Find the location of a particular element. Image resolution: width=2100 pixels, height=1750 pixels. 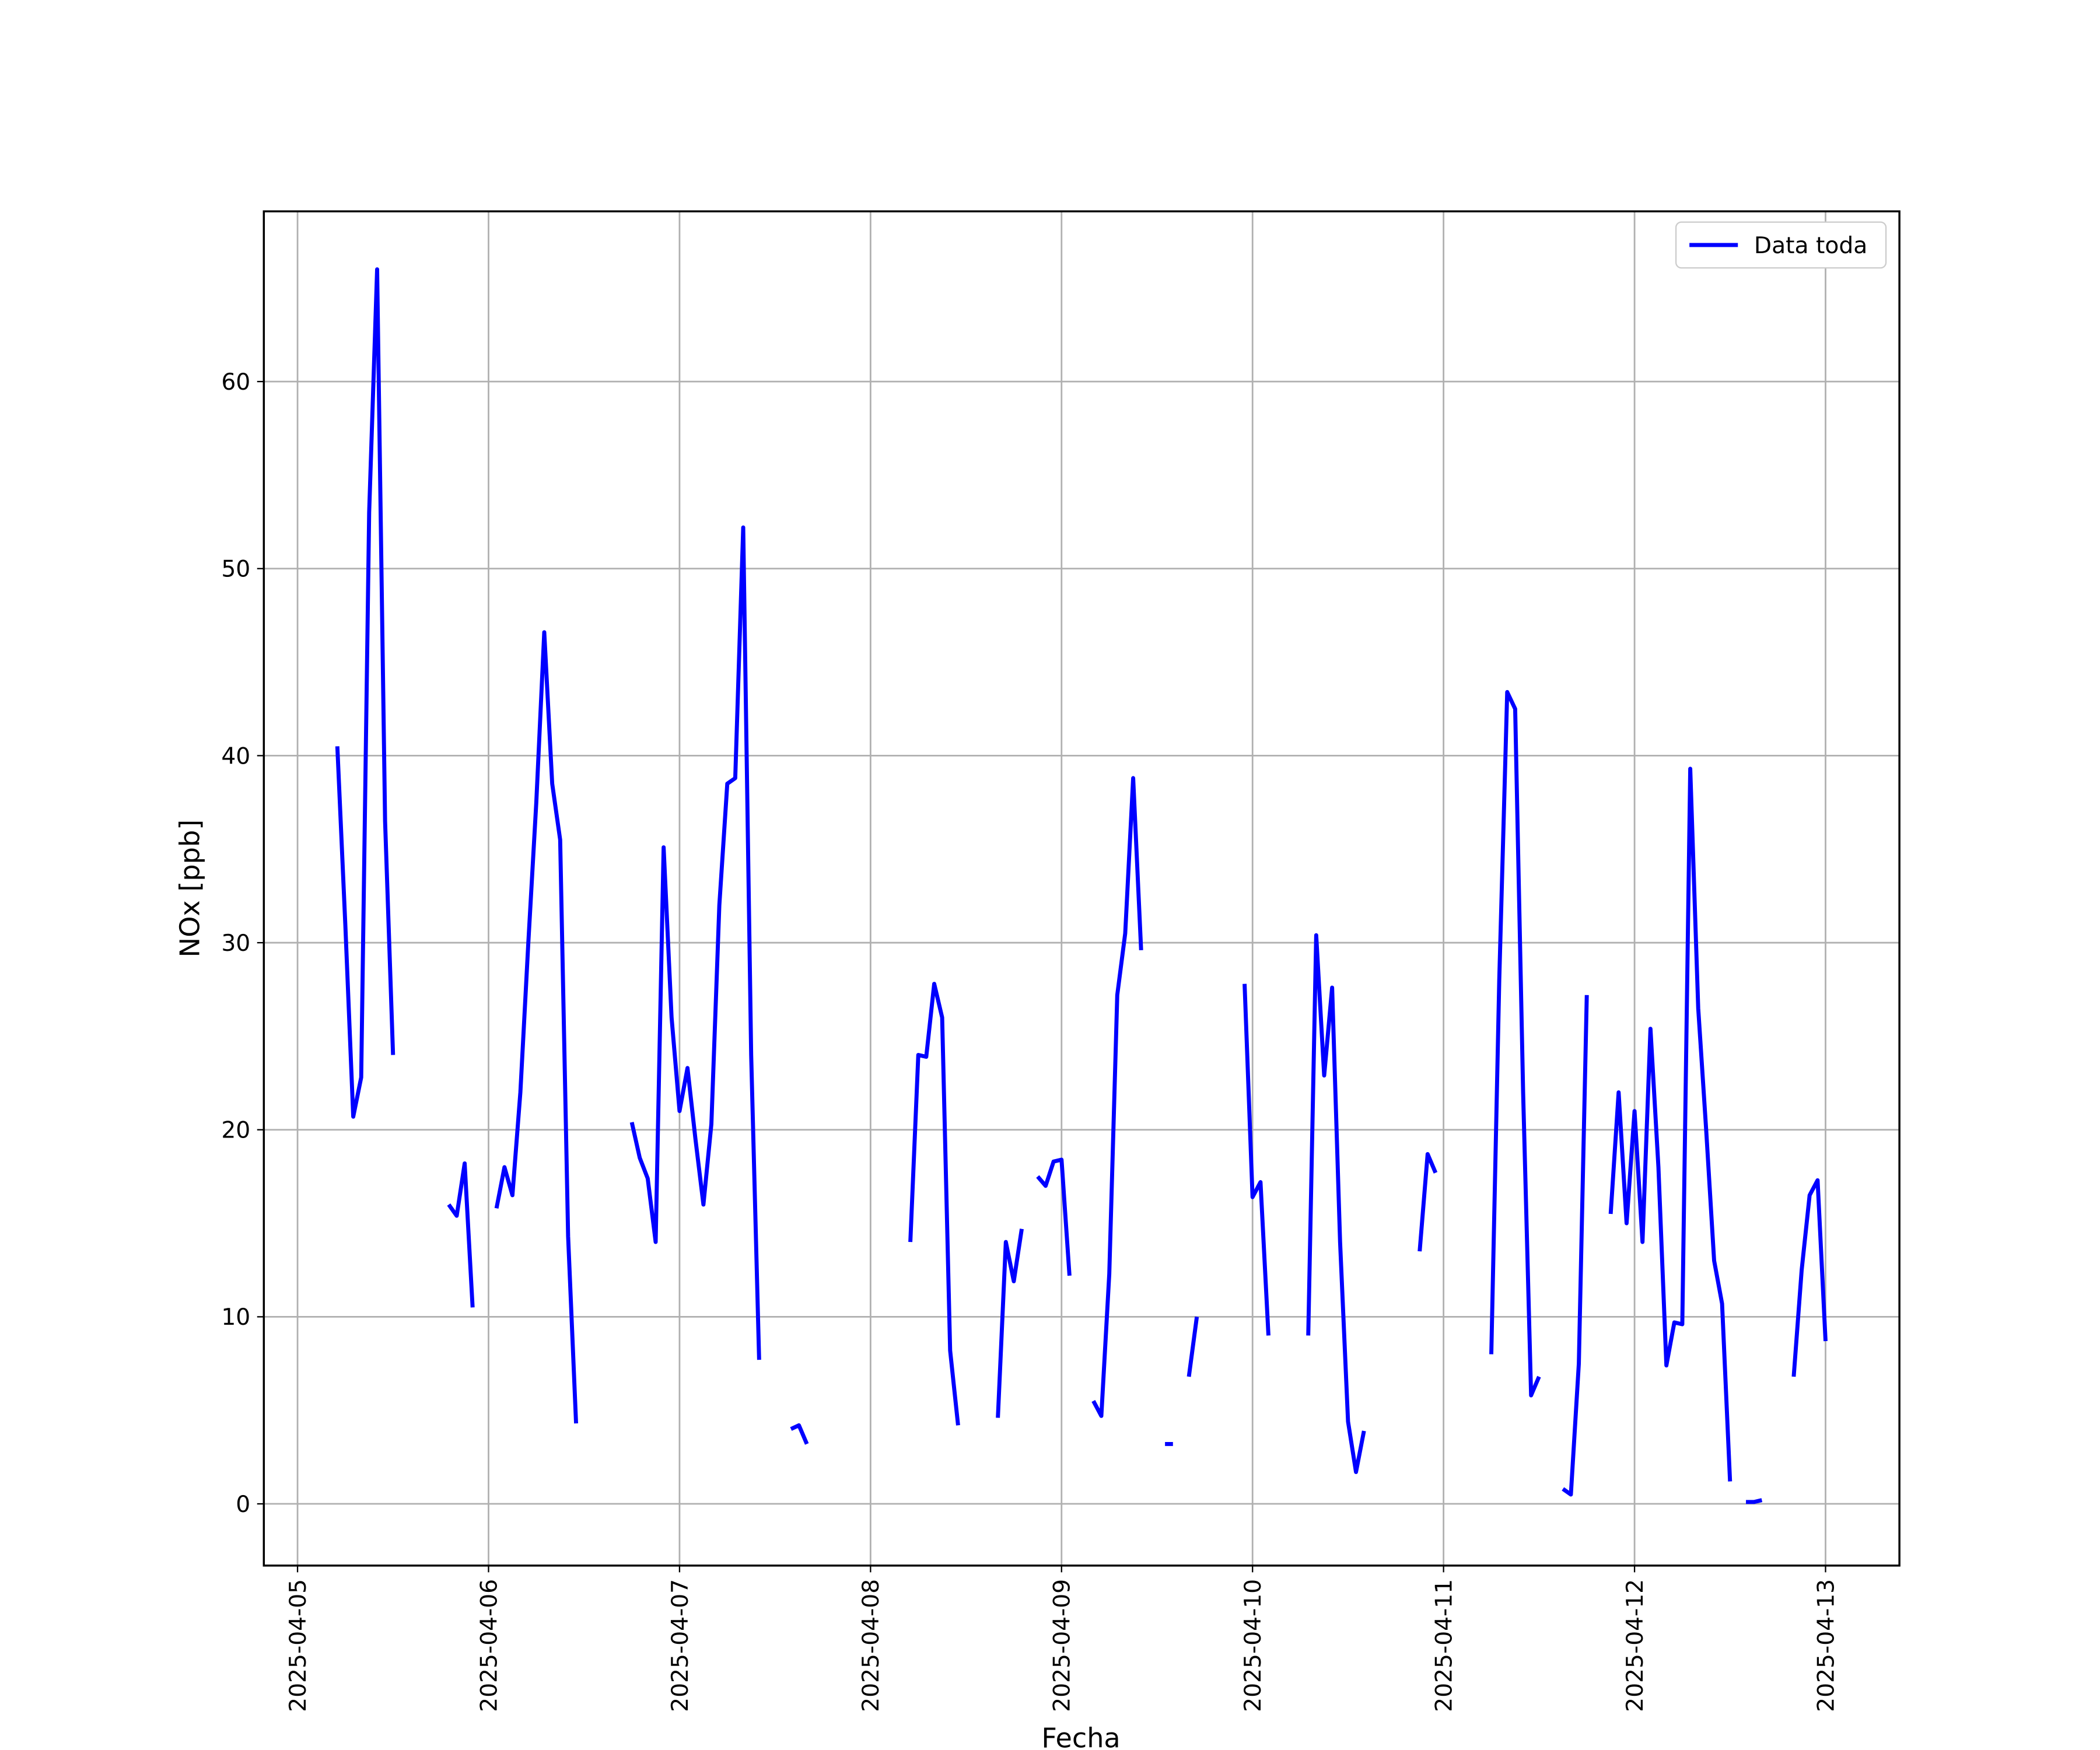

legend-label: Data toda is located at coordinates (1810, 246).